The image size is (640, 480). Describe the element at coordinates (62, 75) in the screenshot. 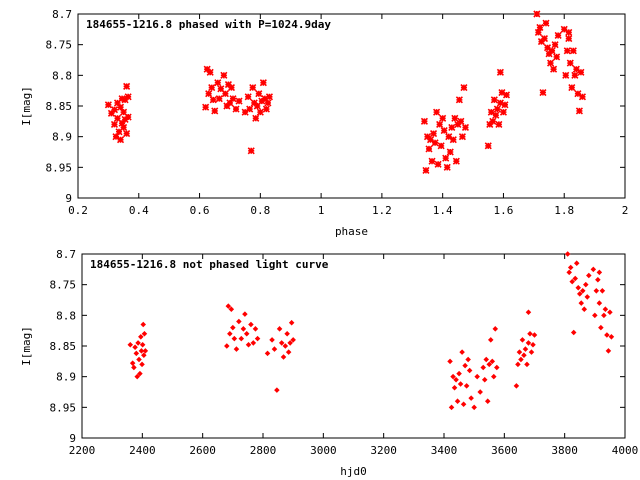

I see `chart-0-y-tick-label: 8.8` at that location.